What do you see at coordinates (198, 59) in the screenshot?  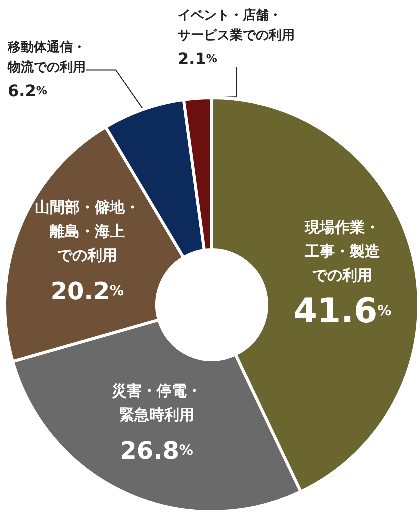 I see `data-label: 2.1%` at bounding box center [198, 59].